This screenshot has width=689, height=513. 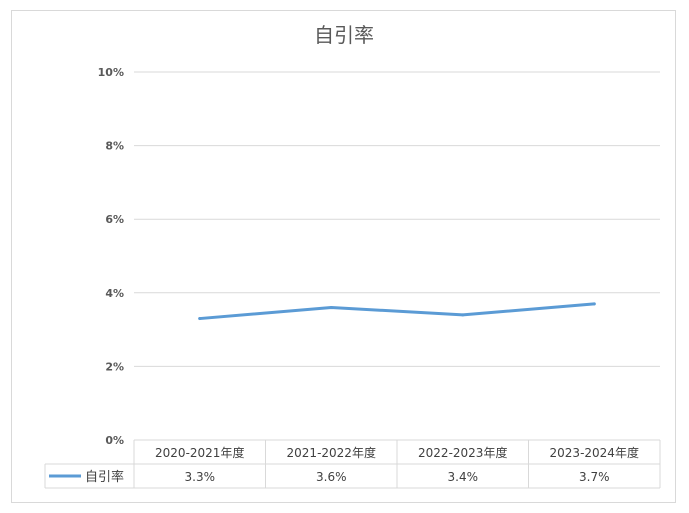 I want to click on table-value: 3.7%, so click(x=594, y=477).